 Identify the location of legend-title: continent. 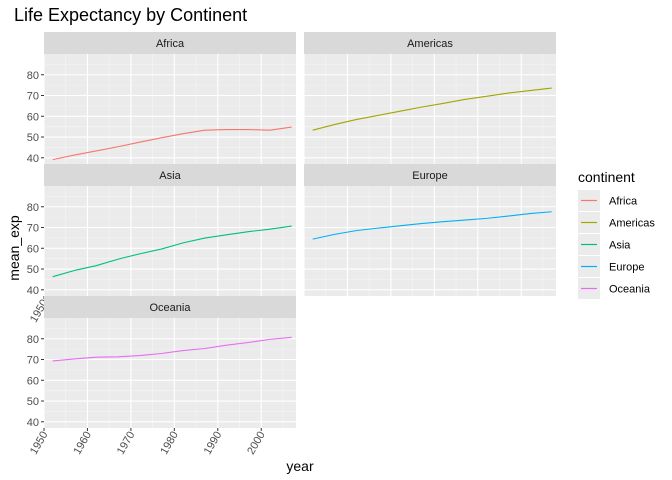
(606, 177).